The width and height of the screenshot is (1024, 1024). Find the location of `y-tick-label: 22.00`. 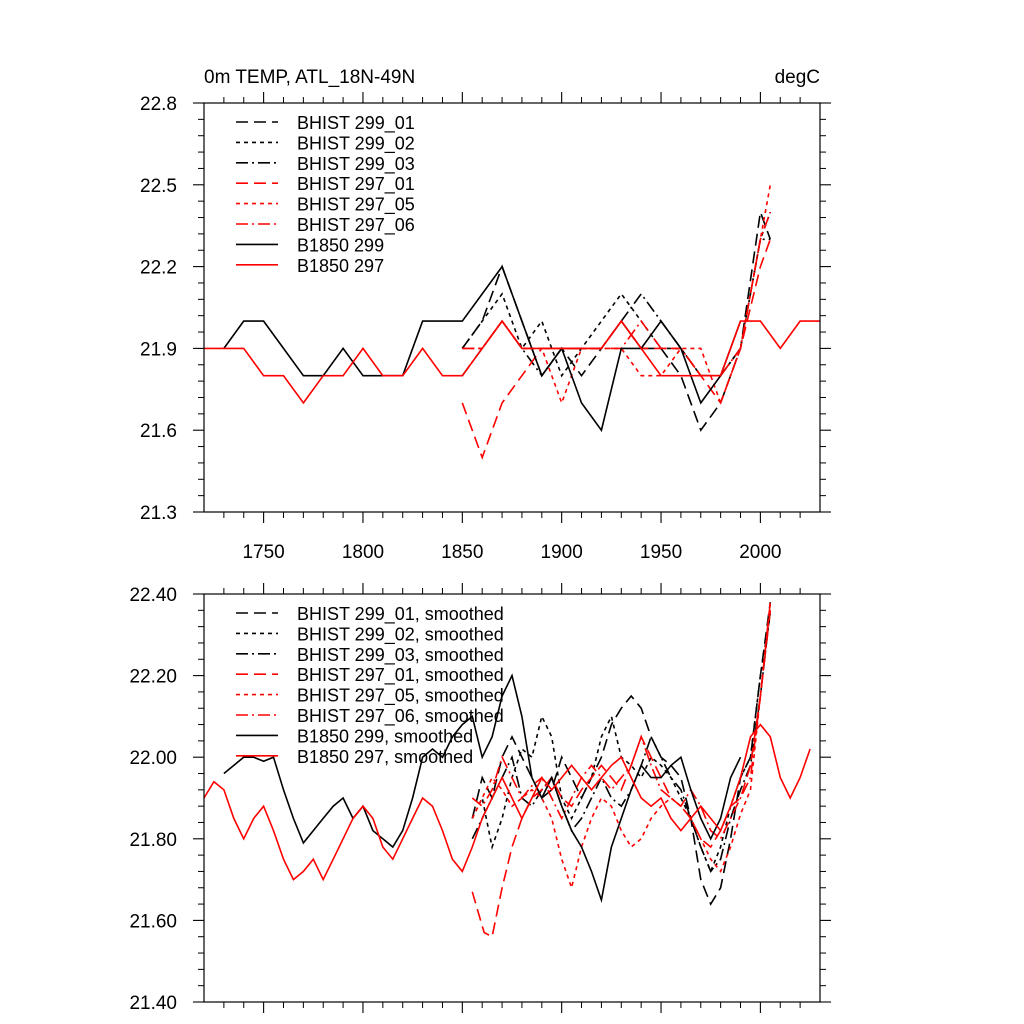

y-tick-label: 22.00 is located at coordinates (153, 758).